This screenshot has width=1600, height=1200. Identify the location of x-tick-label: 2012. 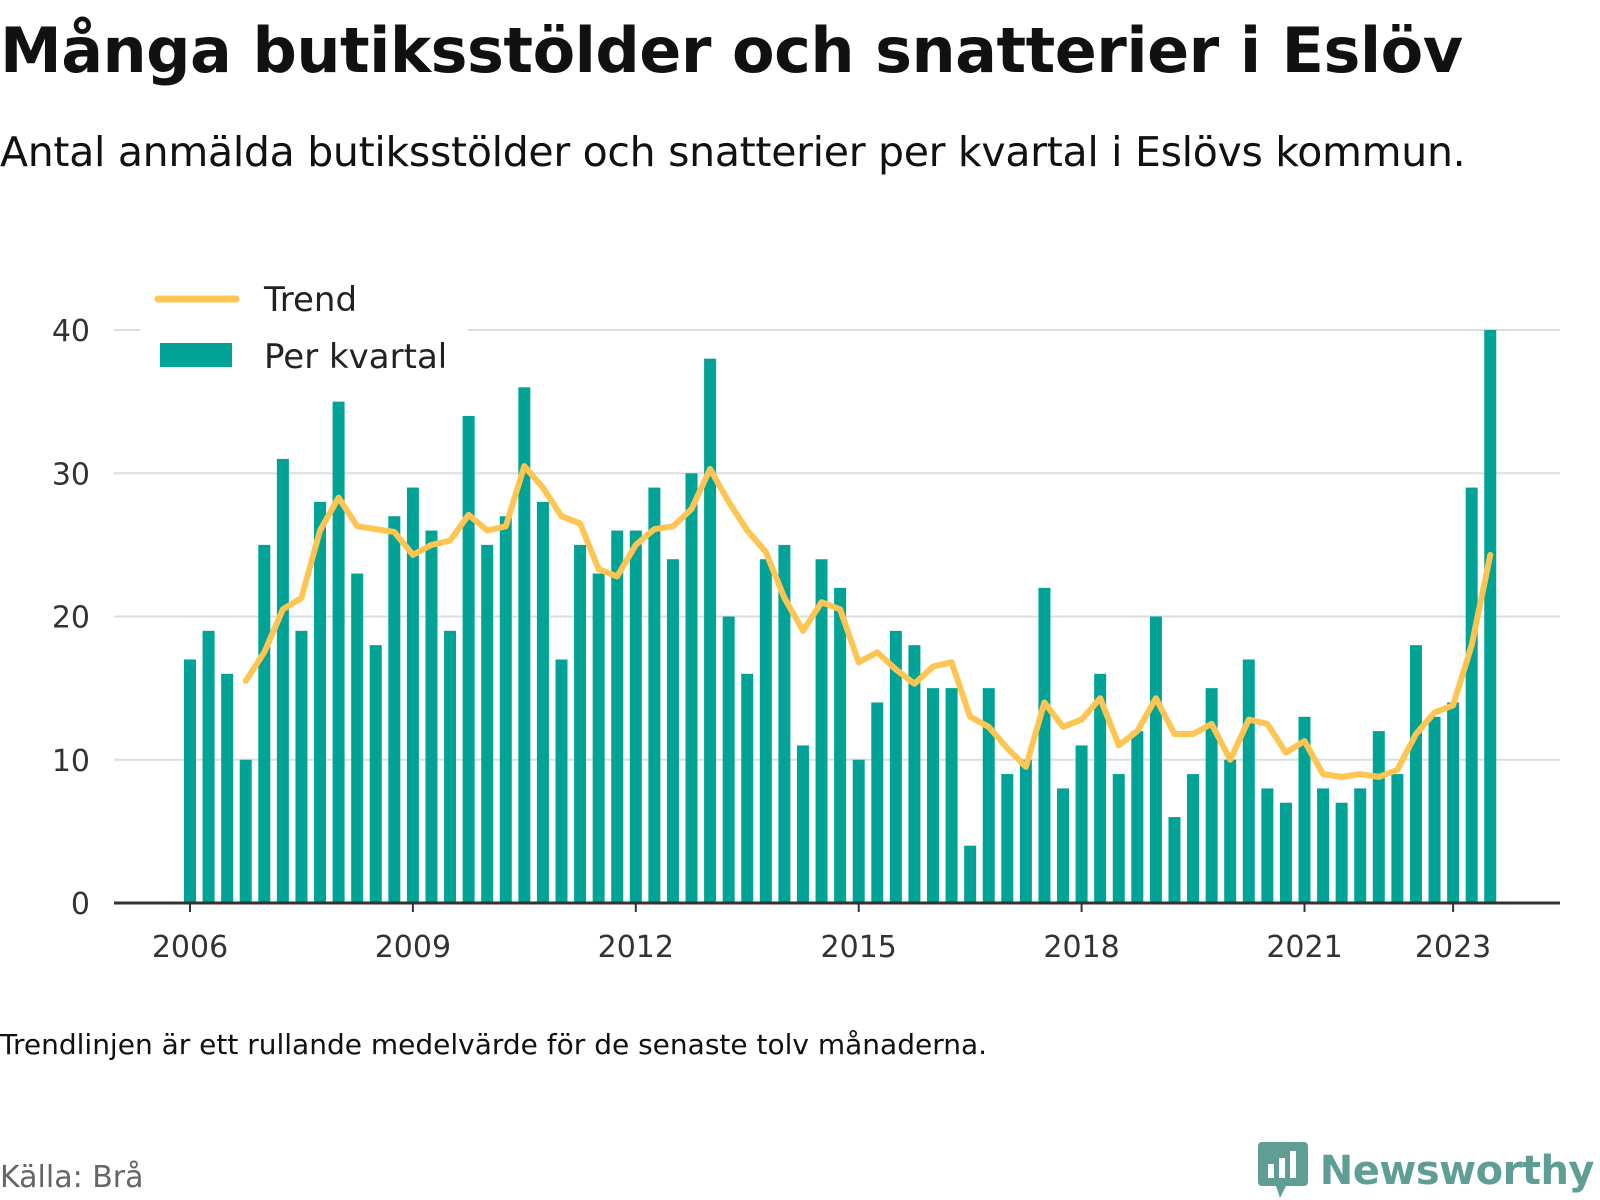
(636, 947).